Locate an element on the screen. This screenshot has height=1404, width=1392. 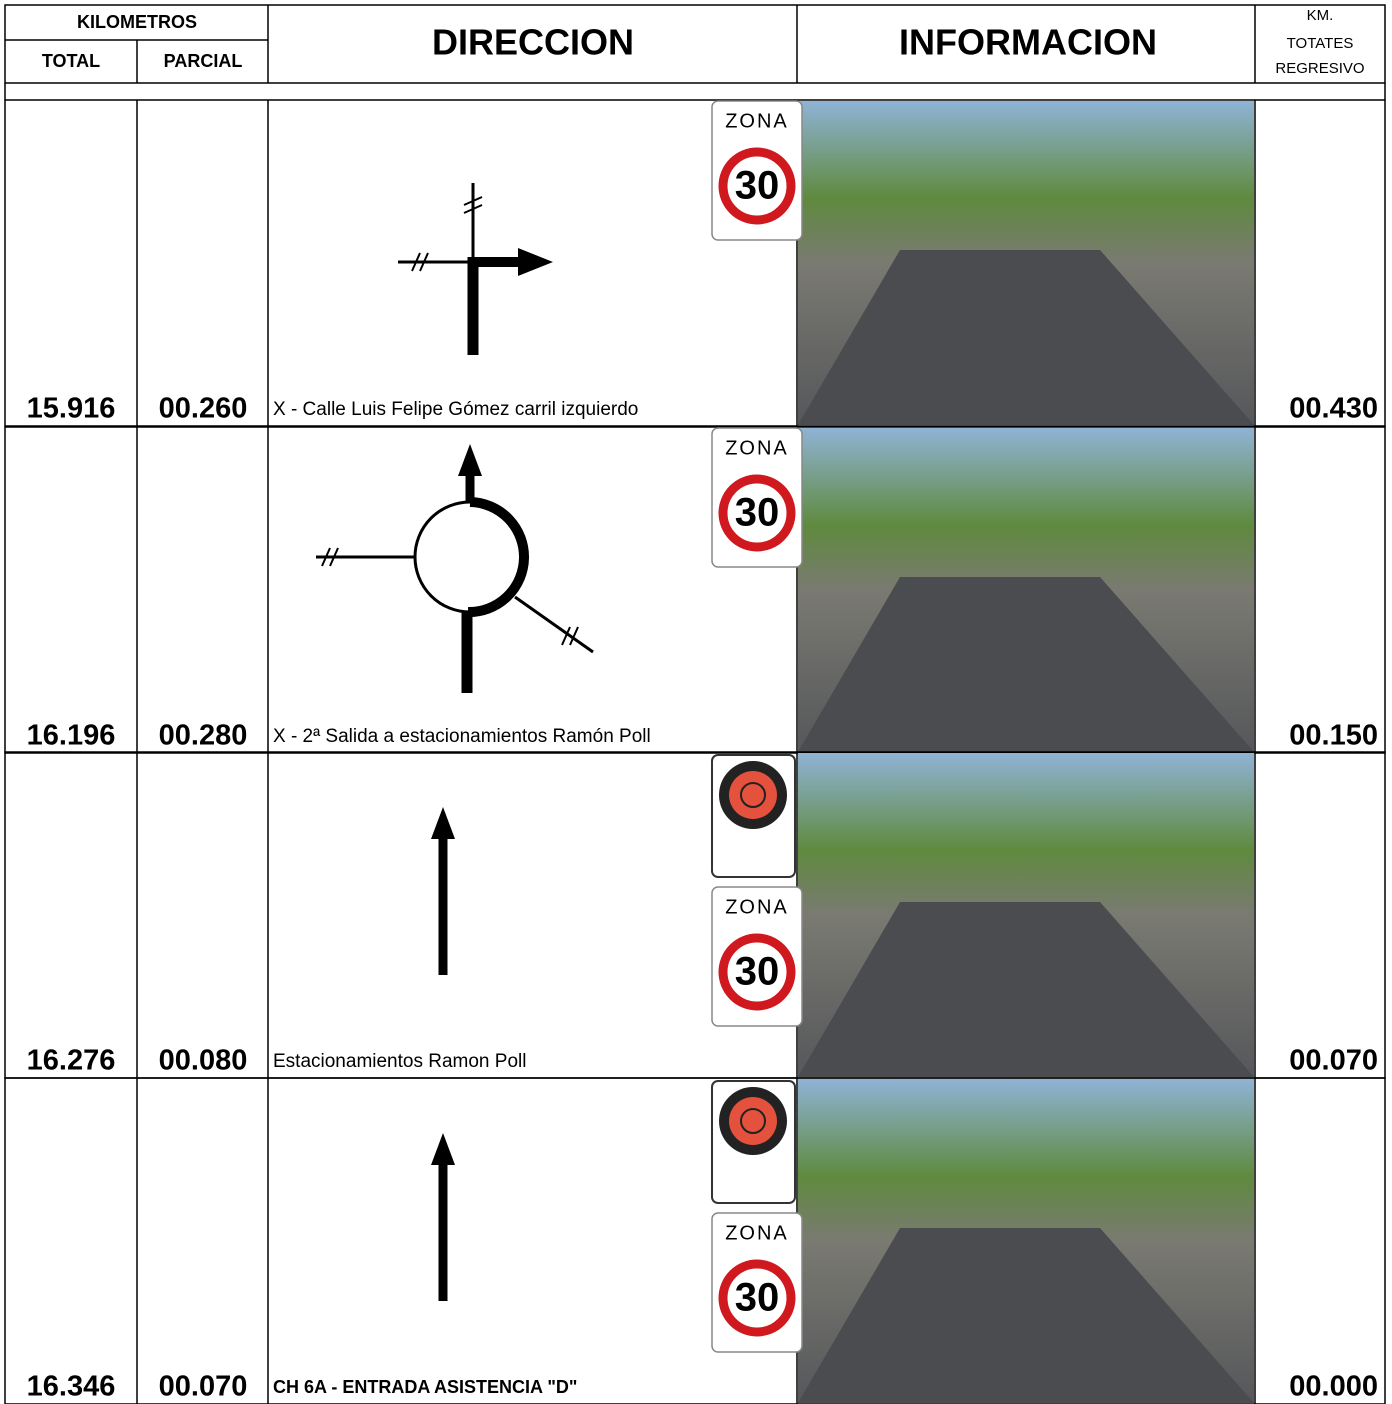
partial-km: 00.260 is located at coordinates (203, 409).